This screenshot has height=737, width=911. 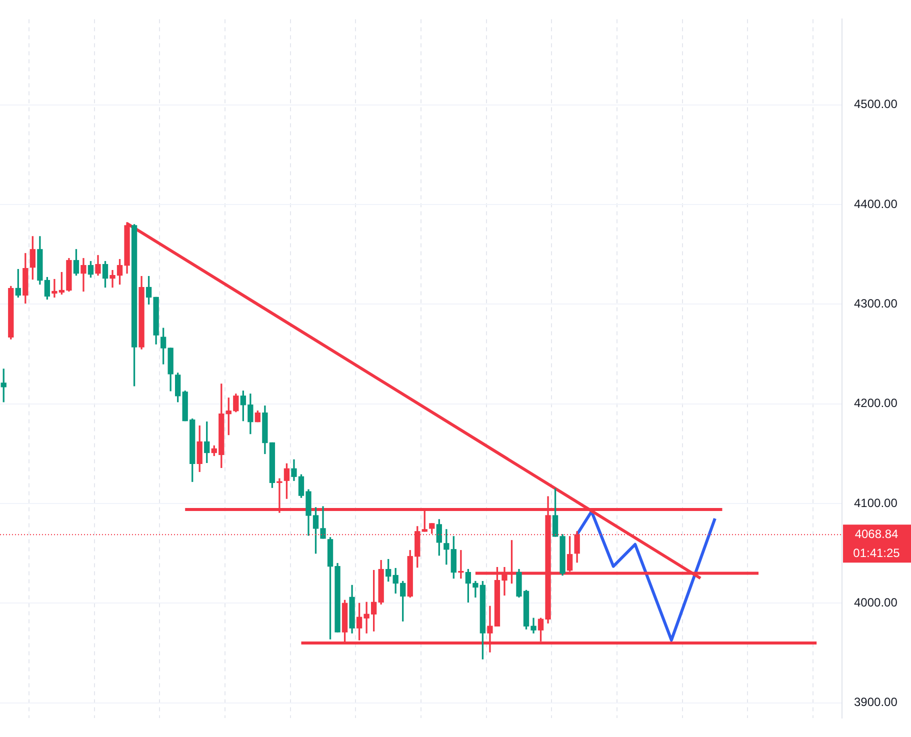 What do you see at coordinates (876, 533) in the screenshot?
I see `ref-line-label: 4068.84` at bounding box center [876, 533].